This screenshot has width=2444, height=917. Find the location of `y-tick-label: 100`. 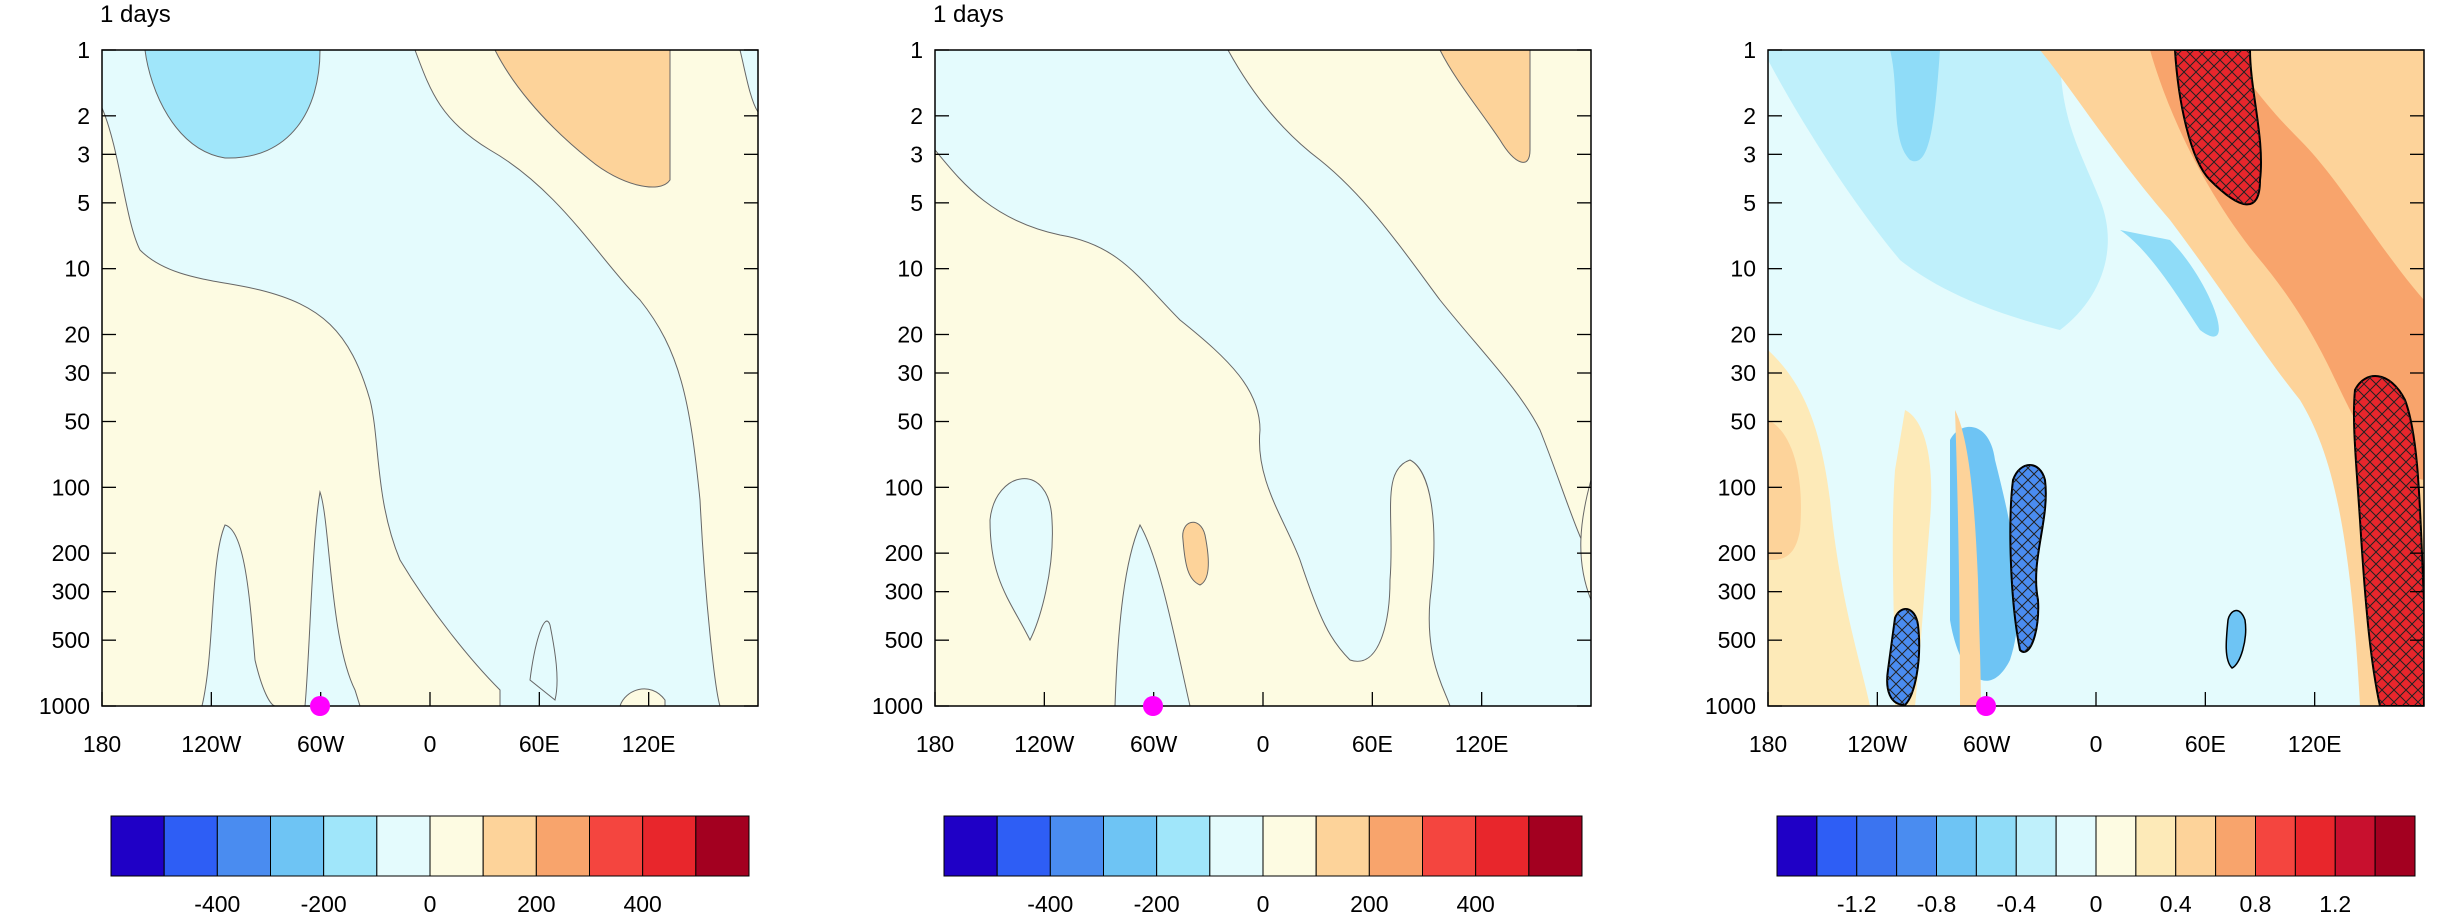

y-tick-label: 100 is located at coordinates (904, 487).